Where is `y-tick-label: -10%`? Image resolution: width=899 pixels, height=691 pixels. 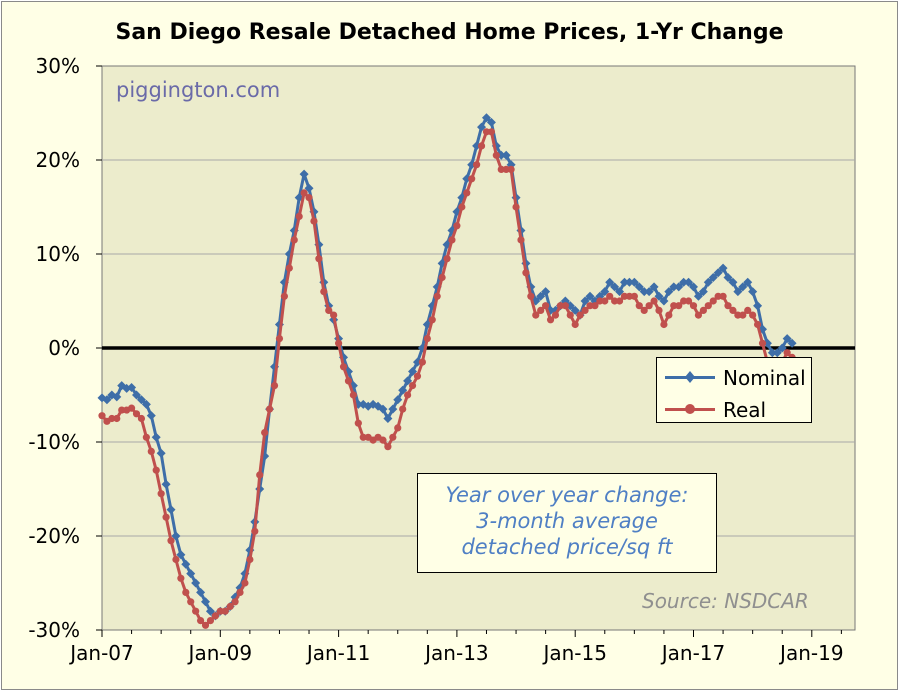
y-tick-label: -10% is located at coordinates (54, 442).